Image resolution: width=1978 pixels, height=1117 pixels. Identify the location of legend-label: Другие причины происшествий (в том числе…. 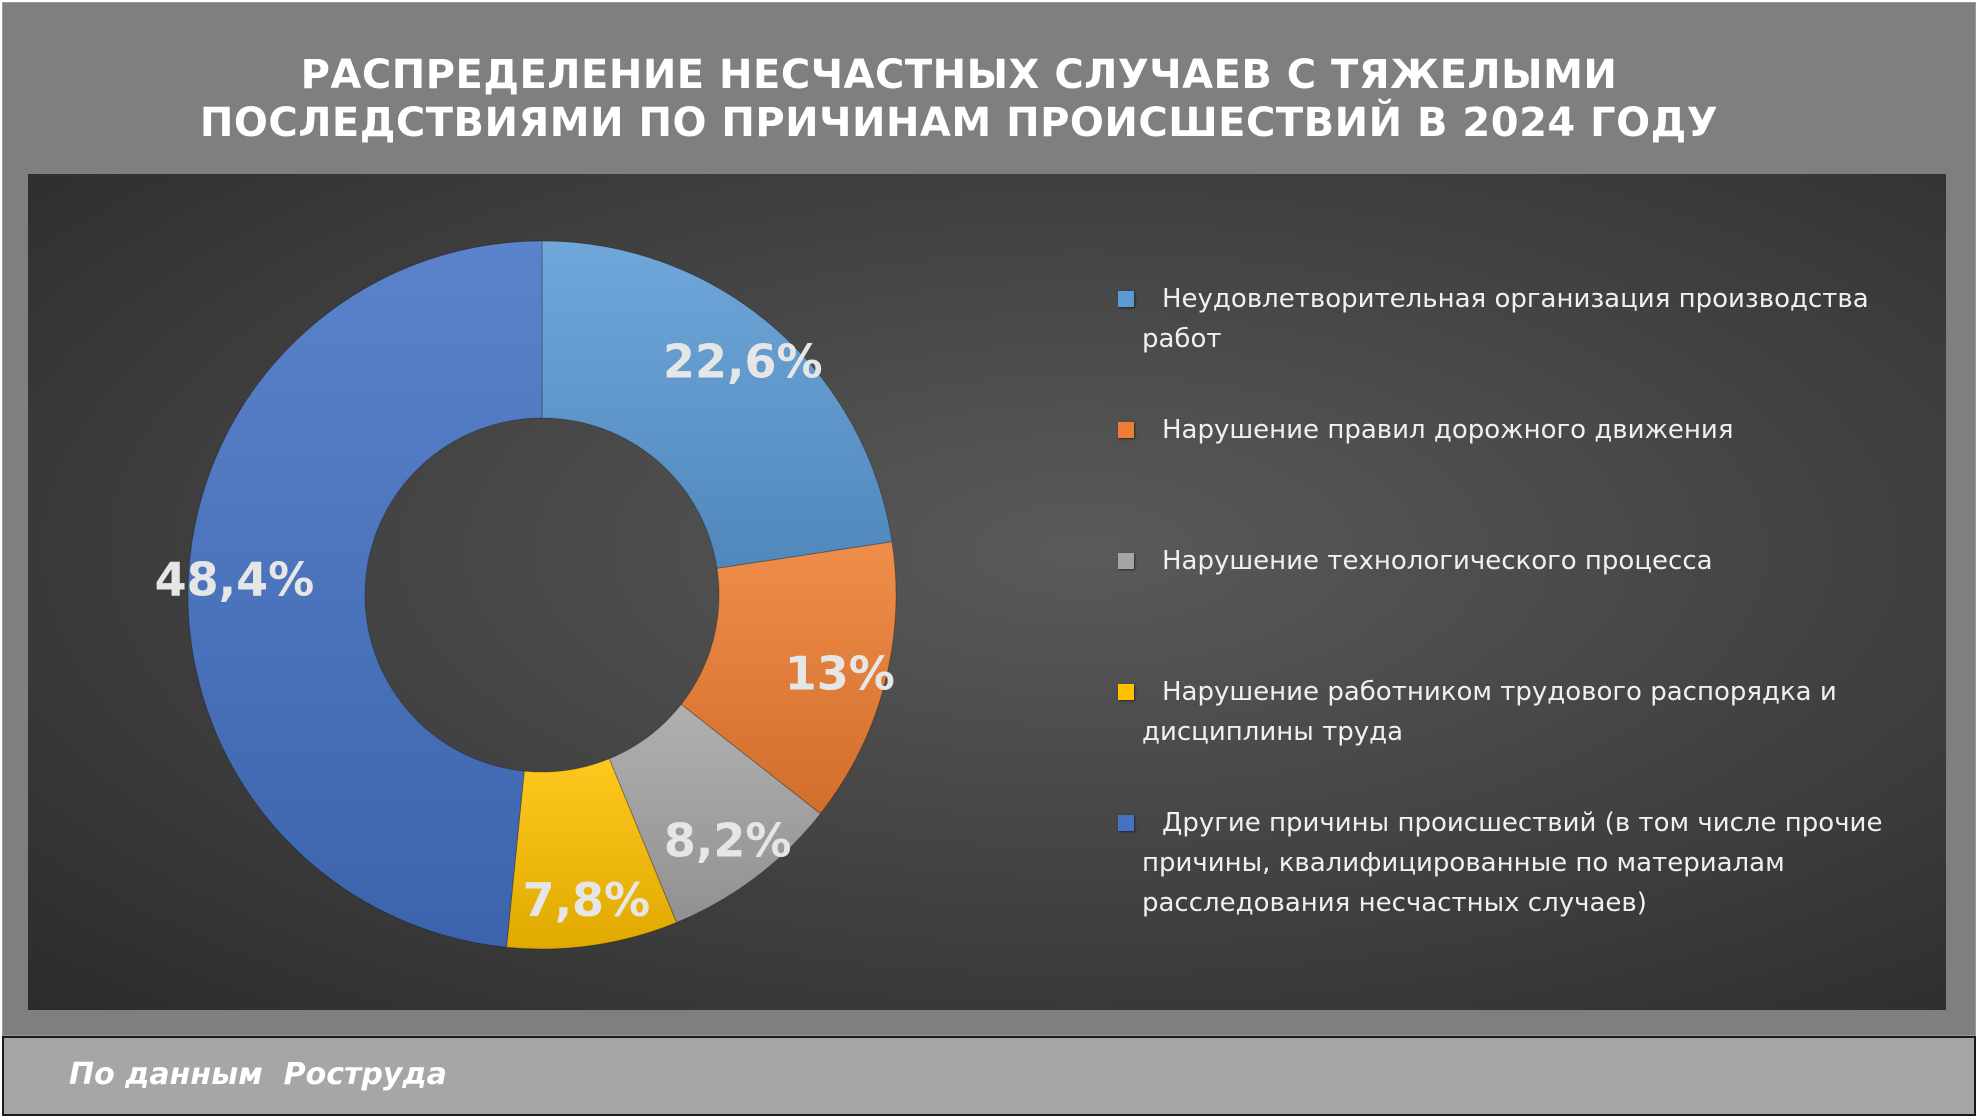
(1512, 863).